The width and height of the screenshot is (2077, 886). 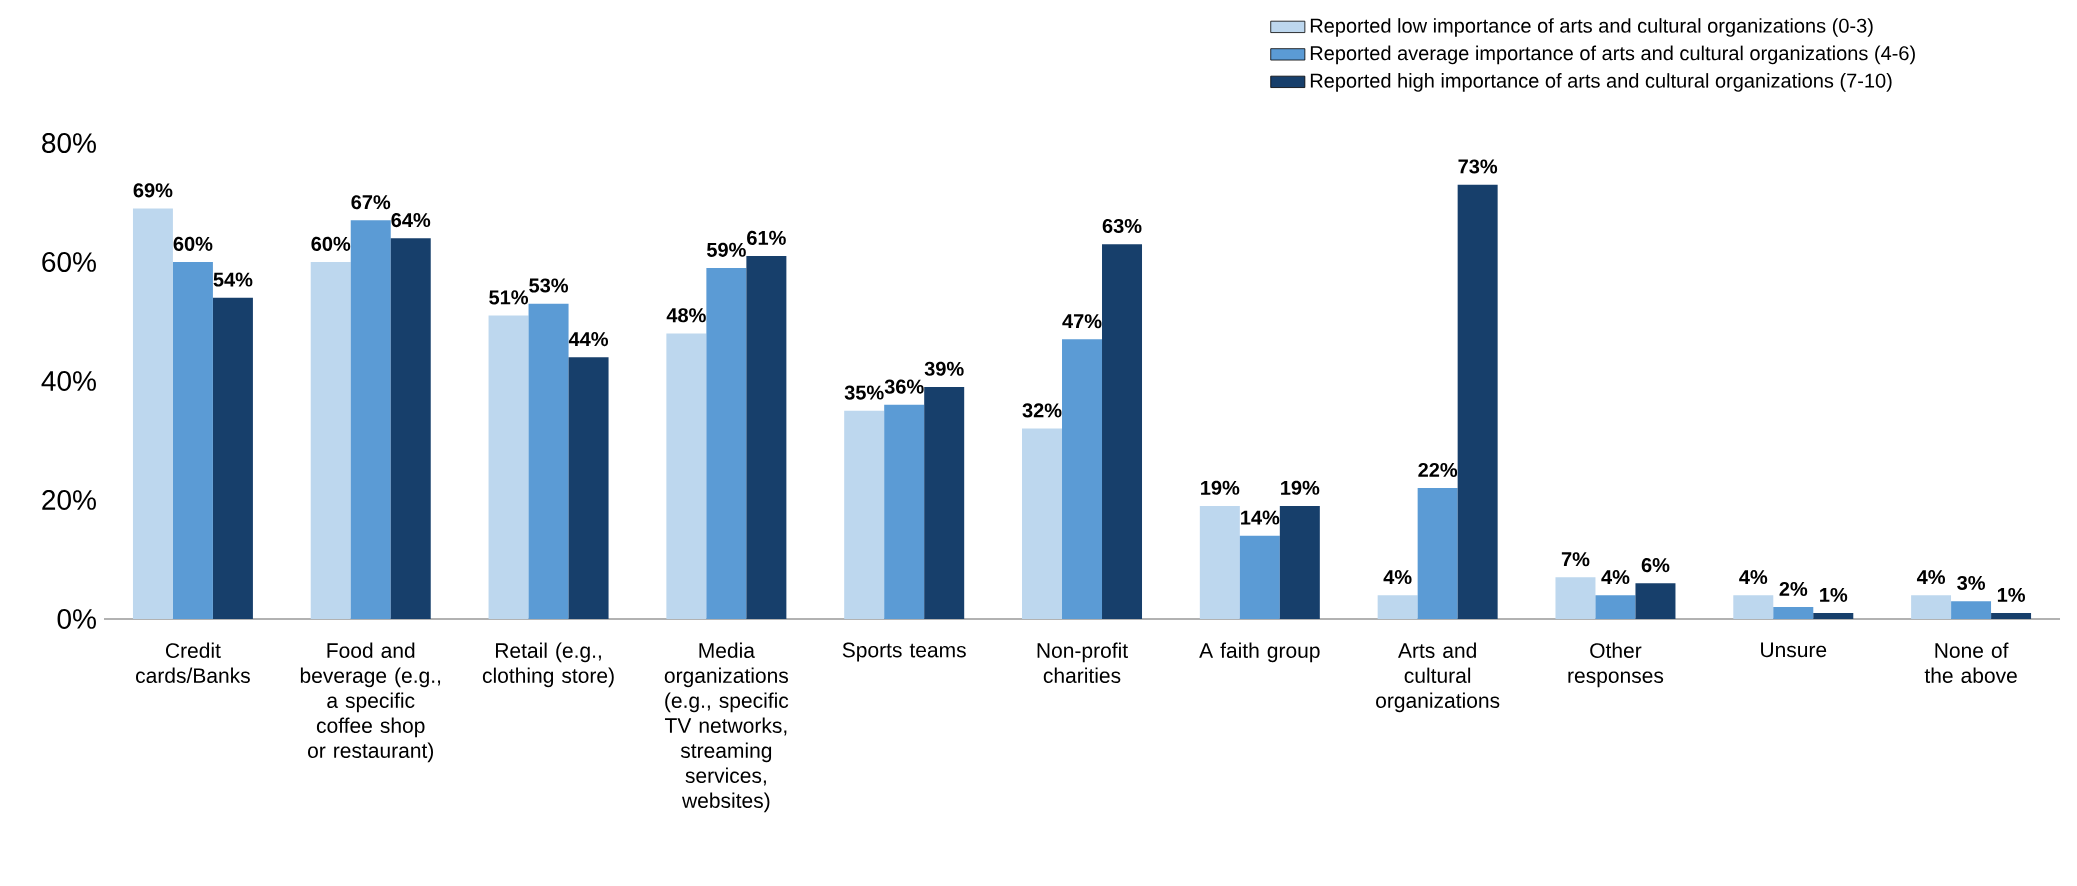 I want to click on x-tick-label: A faith group, so click(x=1259, y=652).